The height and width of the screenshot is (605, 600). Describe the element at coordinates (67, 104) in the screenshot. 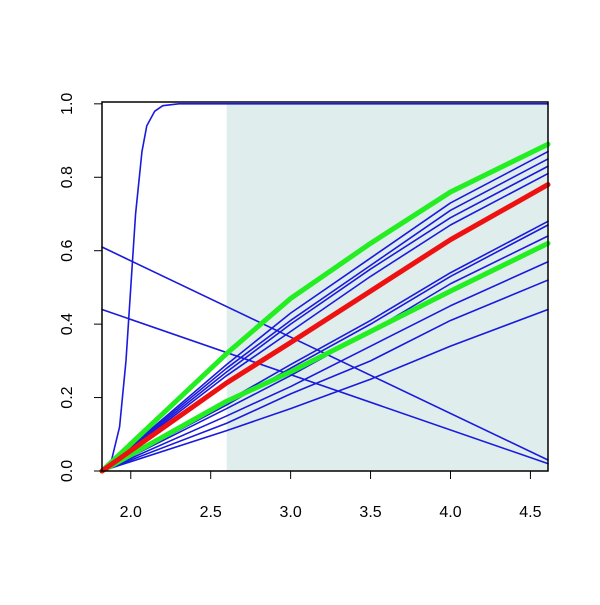

I see `y-tick-label: 1.0` at that location.